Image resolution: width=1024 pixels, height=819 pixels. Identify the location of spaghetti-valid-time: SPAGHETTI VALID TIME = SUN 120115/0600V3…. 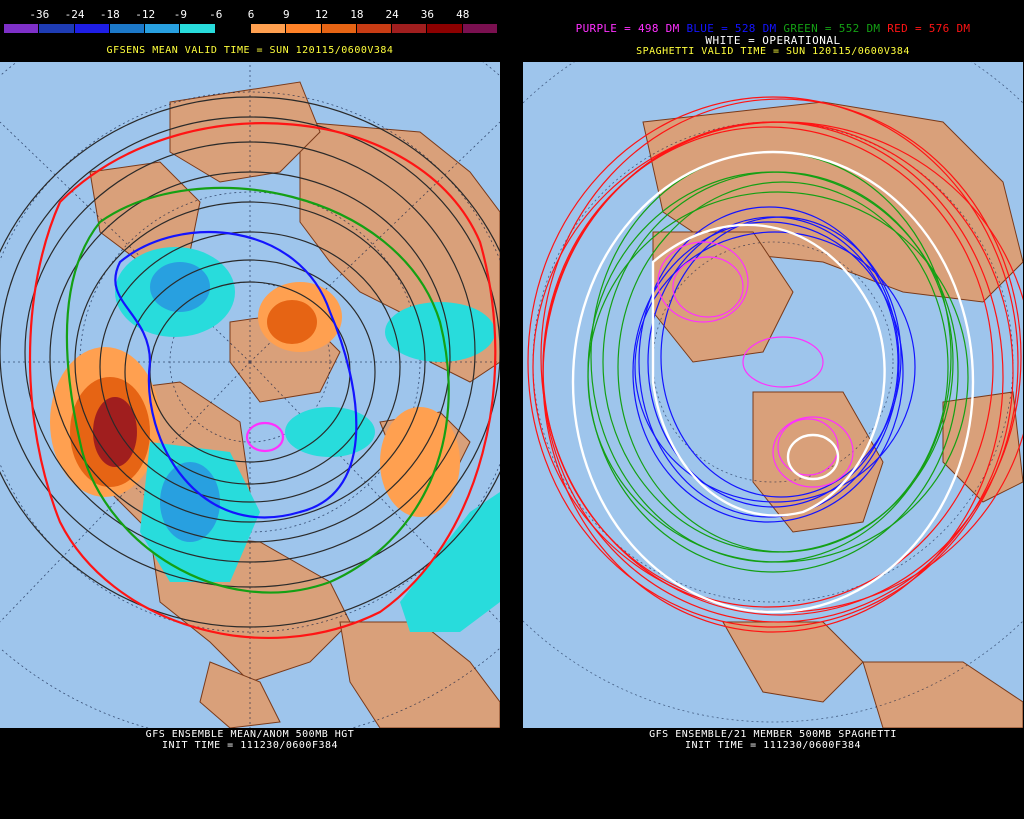
(773, 51).